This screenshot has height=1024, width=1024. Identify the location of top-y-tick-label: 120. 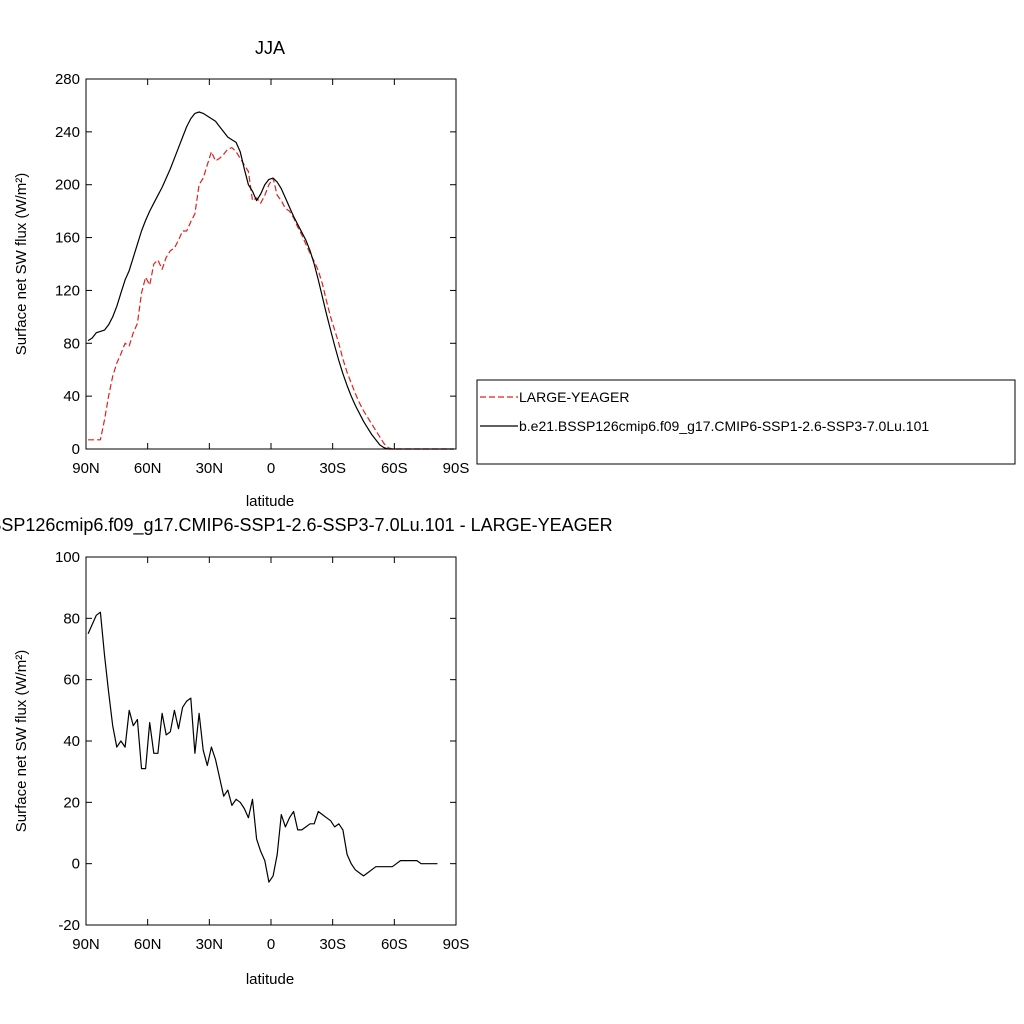
(67, 290).